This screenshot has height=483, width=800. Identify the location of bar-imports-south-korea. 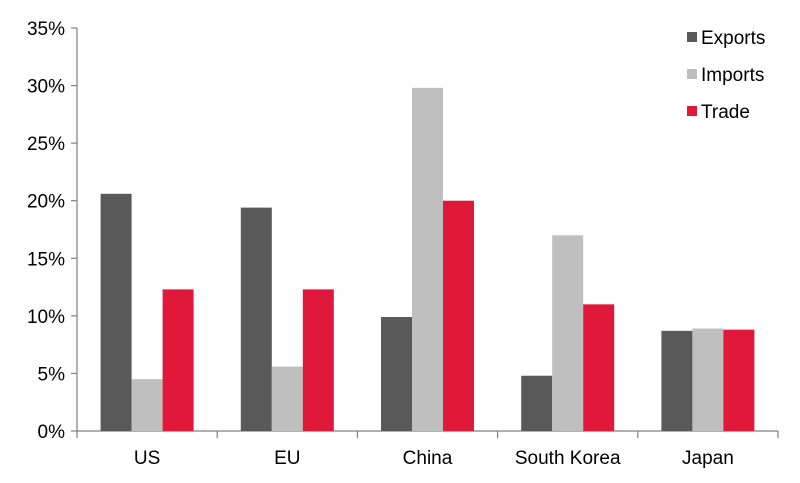
(568, 333).